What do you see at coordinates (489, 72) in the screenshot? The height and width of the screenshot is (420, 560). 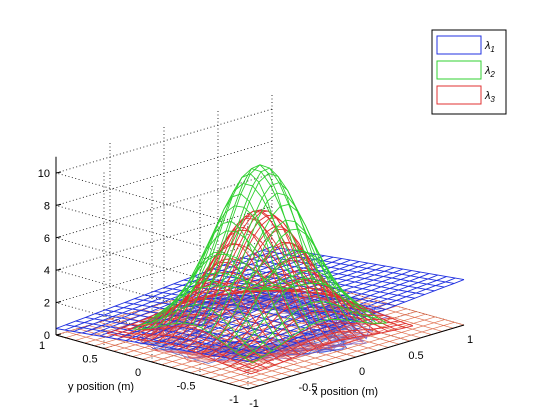 I see `legend-label: λ2` at bounding box center [489, 72].